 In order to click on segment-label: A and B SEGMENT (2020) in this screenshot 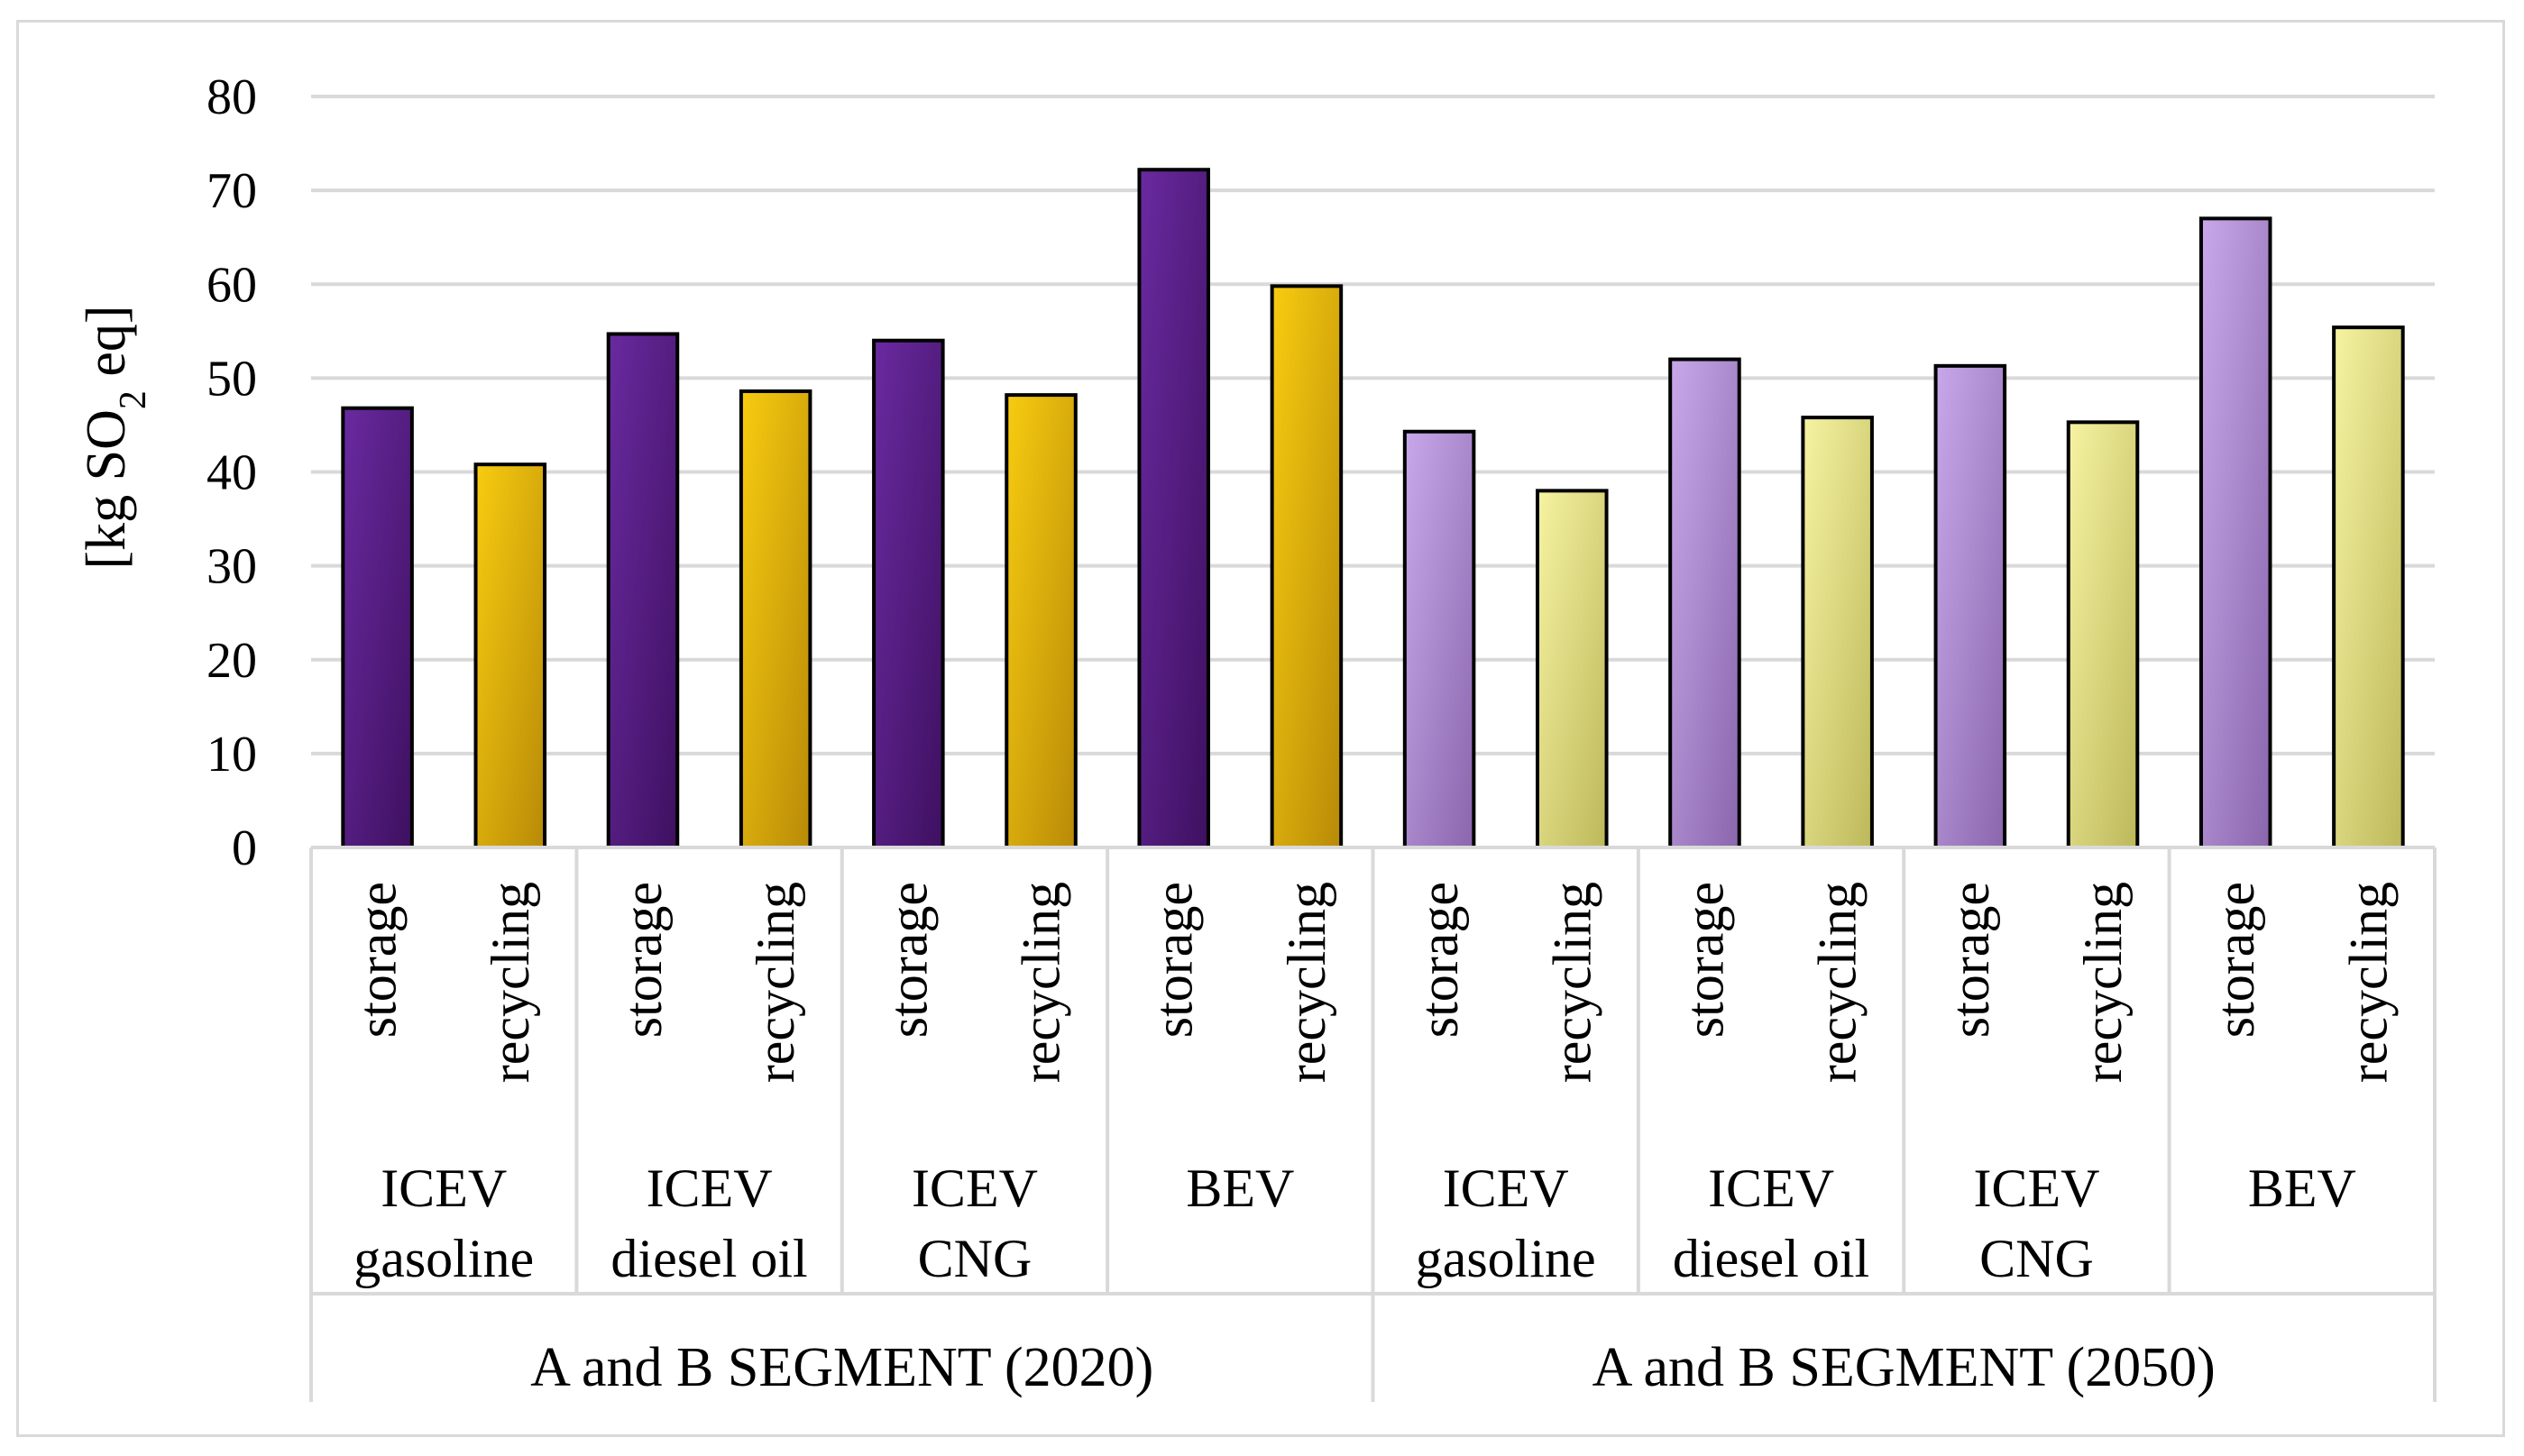, I will do `click(841, 1368)`.